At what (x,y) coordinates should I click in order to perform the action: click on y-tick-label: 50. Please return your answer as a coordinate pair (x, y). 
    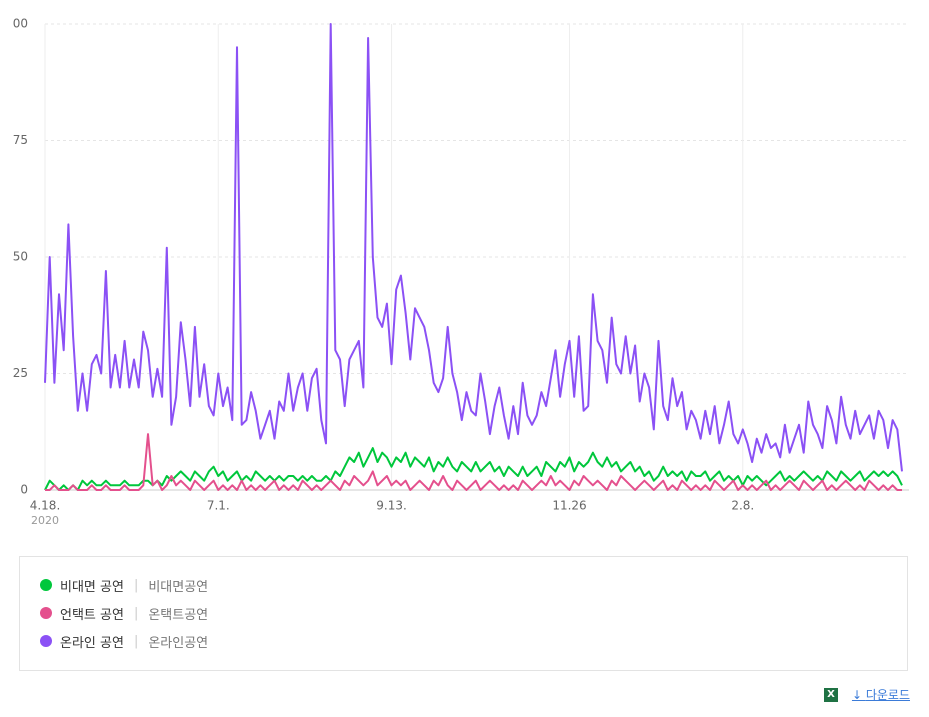
    Looking at the image, I should click on (20, 257).